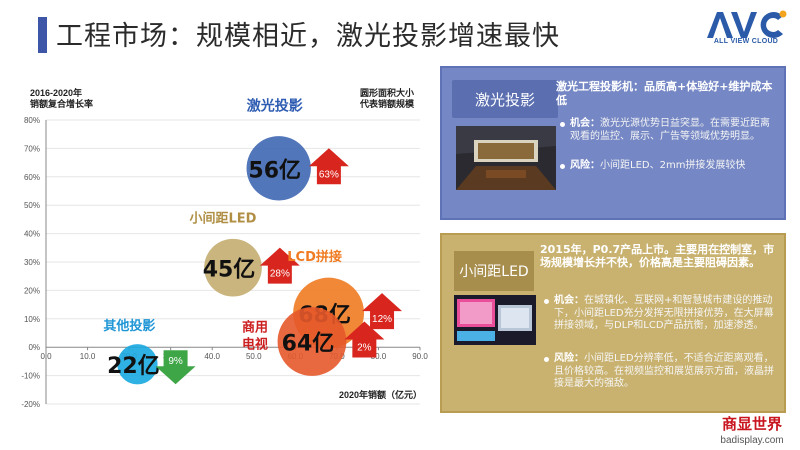 The width and height of the screenshot is (800, 450). Describe the element at coordinates (308, 36) in the screenshot. I see `page-title: 工程市场：规模相近，激光投影增速最快` at that location.